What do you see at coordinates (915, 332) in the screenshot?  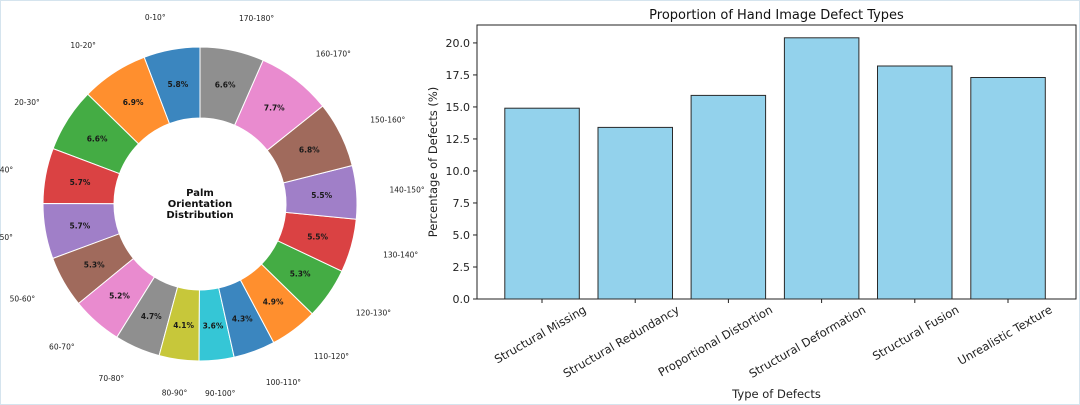 I see `x-tick-label: Structural Fusion` at bounding box center [915, 332].